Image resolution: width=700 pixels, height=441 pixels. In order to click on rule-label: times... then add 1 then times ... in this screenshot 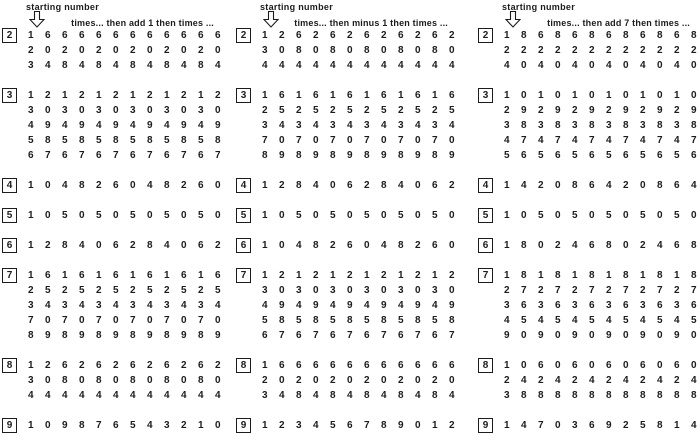, I will do `click(142, 23)`.